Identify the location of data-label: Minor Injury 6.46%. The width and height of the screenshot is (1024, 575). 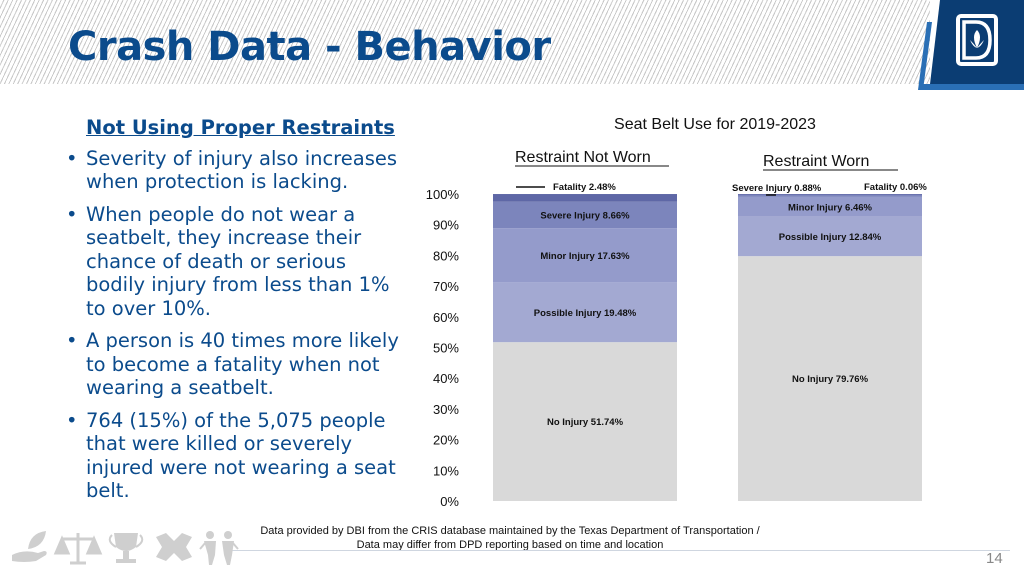
(830, 207).